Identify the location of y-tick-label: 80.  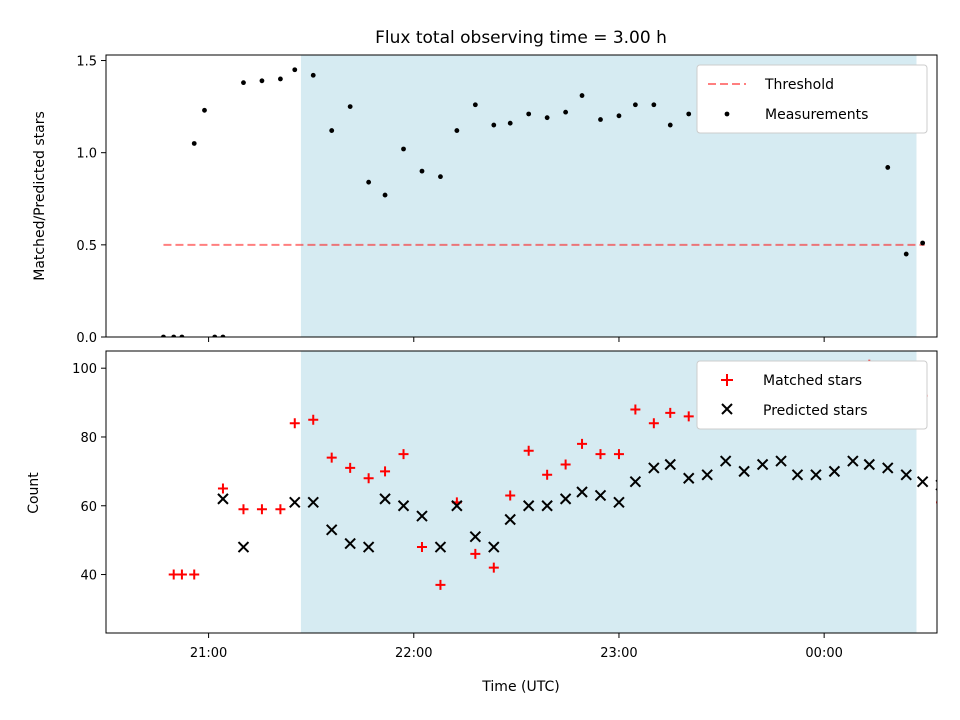
(88, 438).